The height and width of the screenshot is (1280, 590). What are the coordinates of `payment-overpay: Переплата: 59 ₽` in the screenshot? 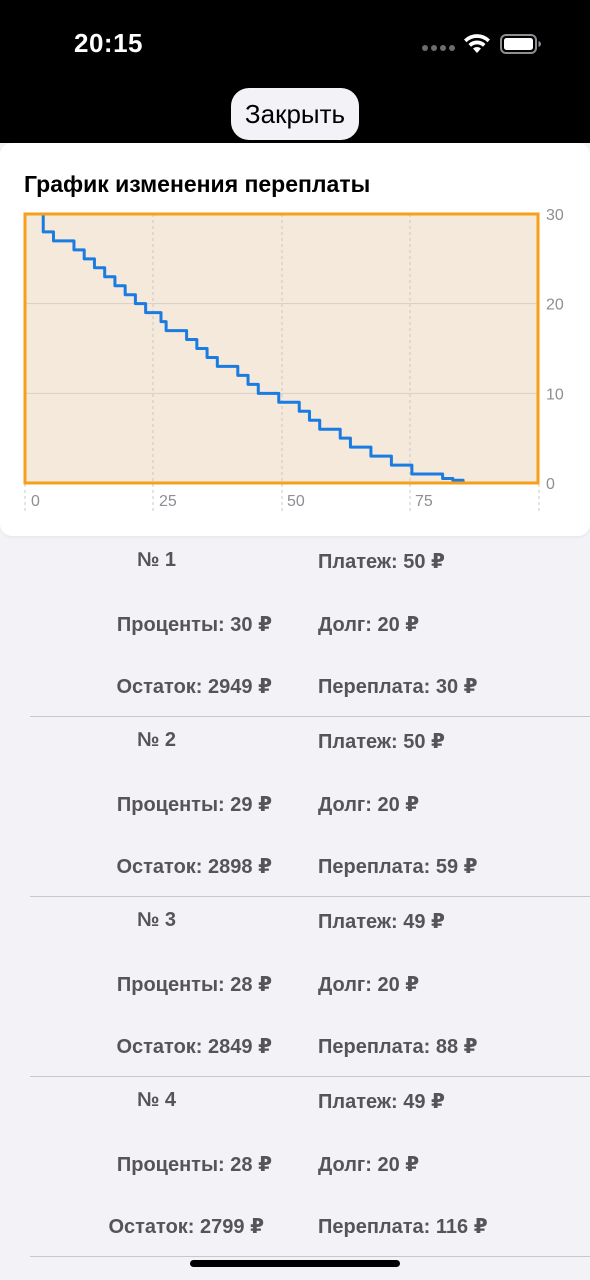 It's located at (398, 867).